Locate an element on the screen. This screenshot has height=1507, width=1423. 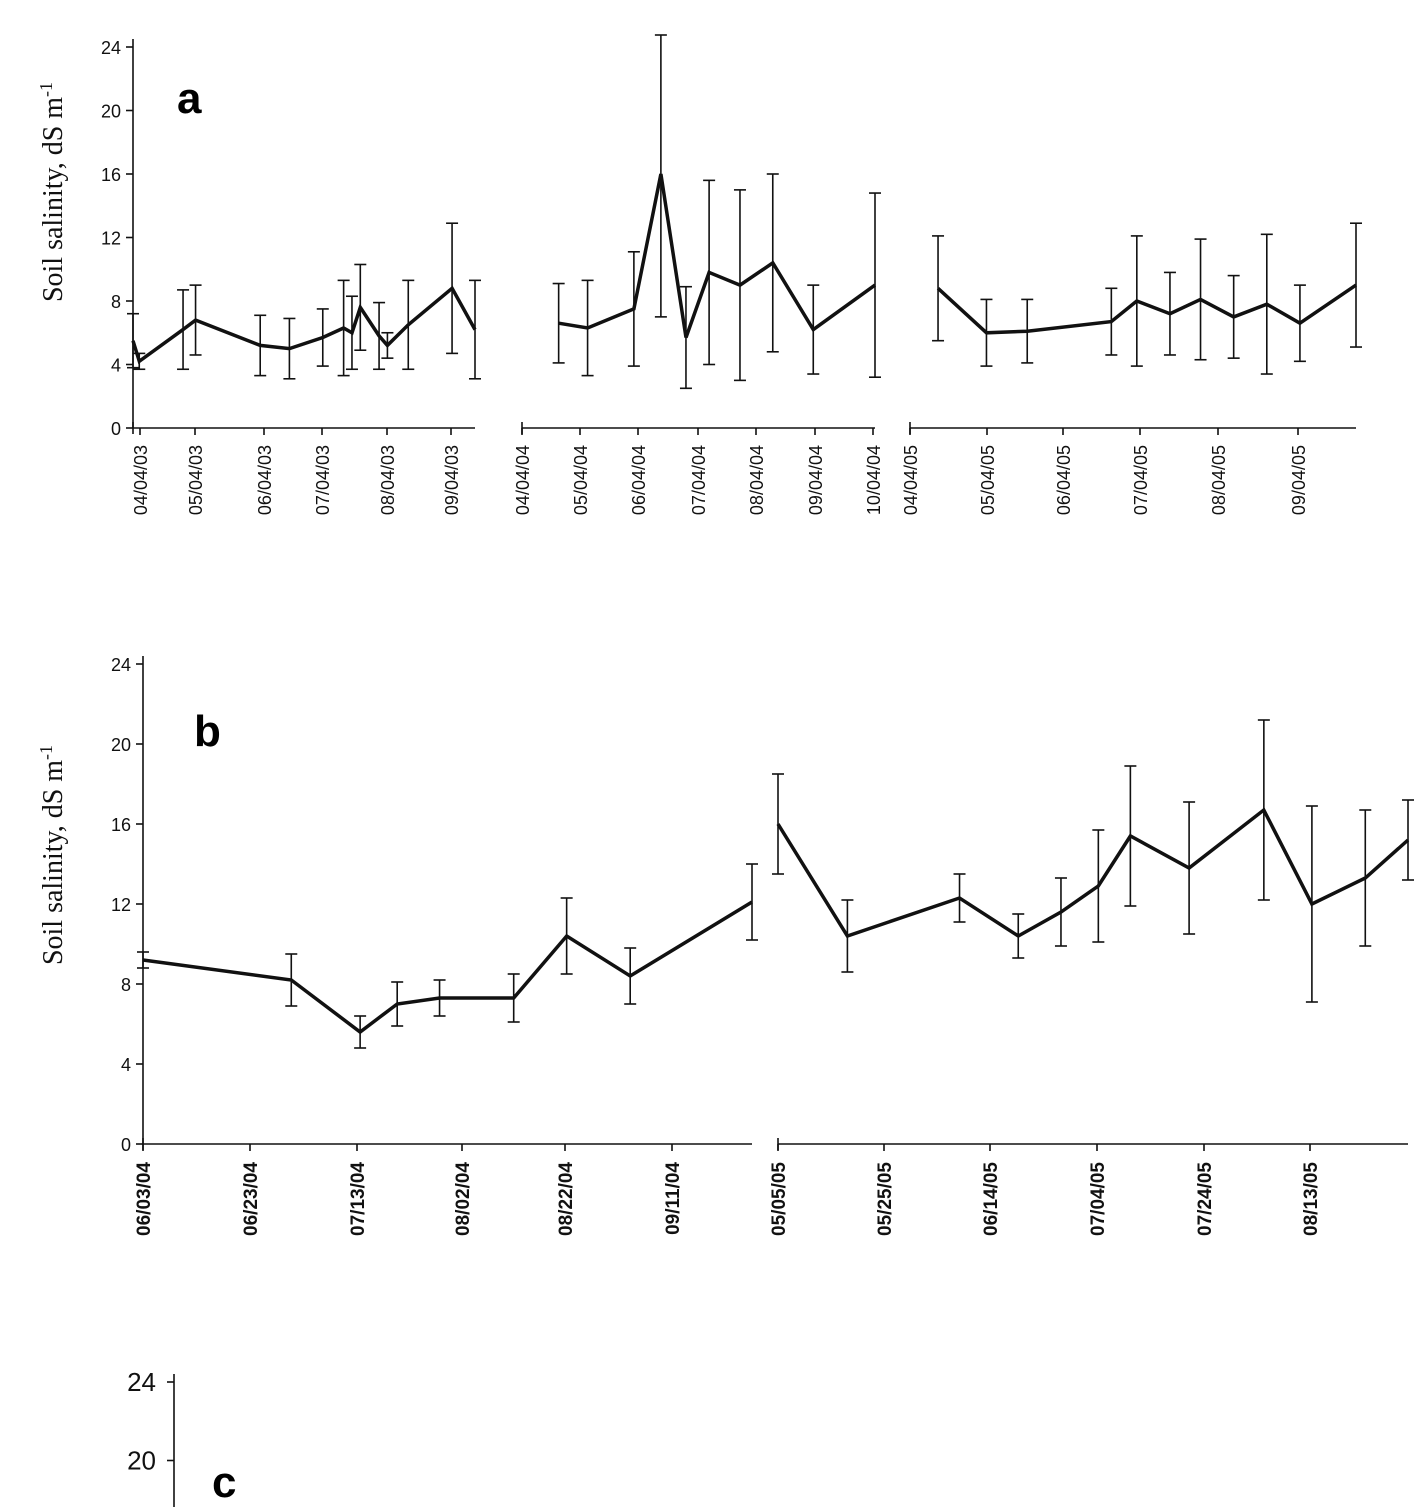
panel-b-x-tick-label: 06/03/04 is located at coordinates (144, 1199).